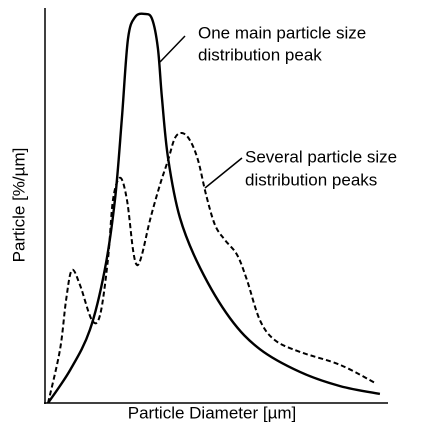 The width and height of the screenshot is (437, 427). What do you see at coordinates (311, 179) in the screenshot?
I see `annotation: distribution peaks` at bounding box center [311, 179].